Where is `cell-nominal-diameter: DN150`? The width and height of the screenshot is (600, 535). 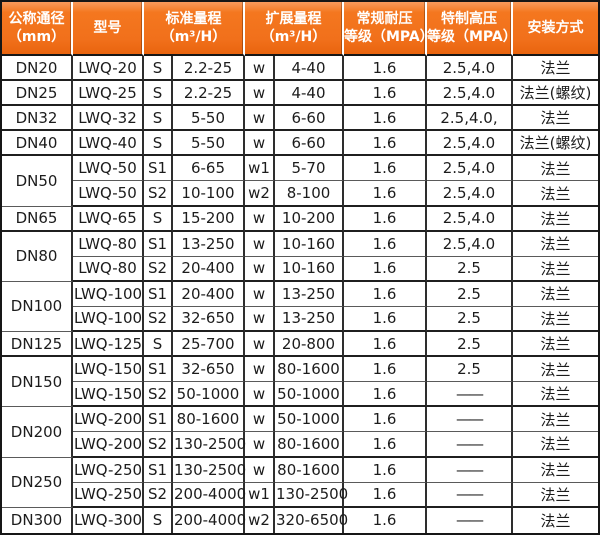
cell-nominal-diameter: DN150 is located at coordinates (37, 382).